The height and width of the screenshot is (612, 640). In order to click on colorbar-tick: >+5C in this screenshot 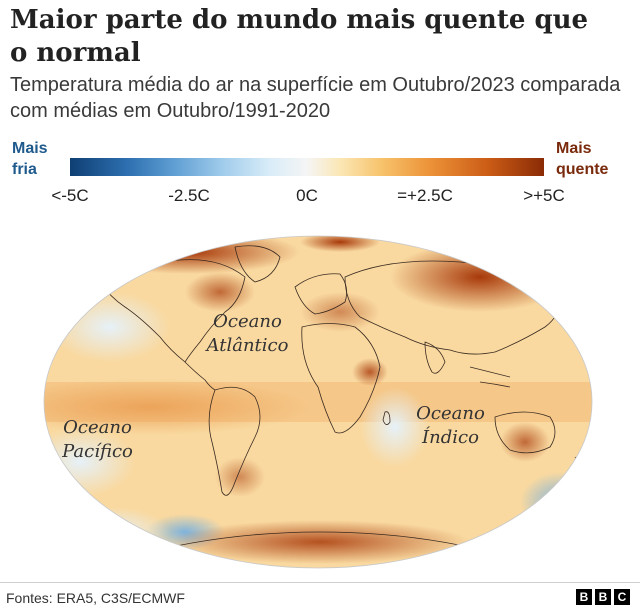, I will do `click(544, 195)`.